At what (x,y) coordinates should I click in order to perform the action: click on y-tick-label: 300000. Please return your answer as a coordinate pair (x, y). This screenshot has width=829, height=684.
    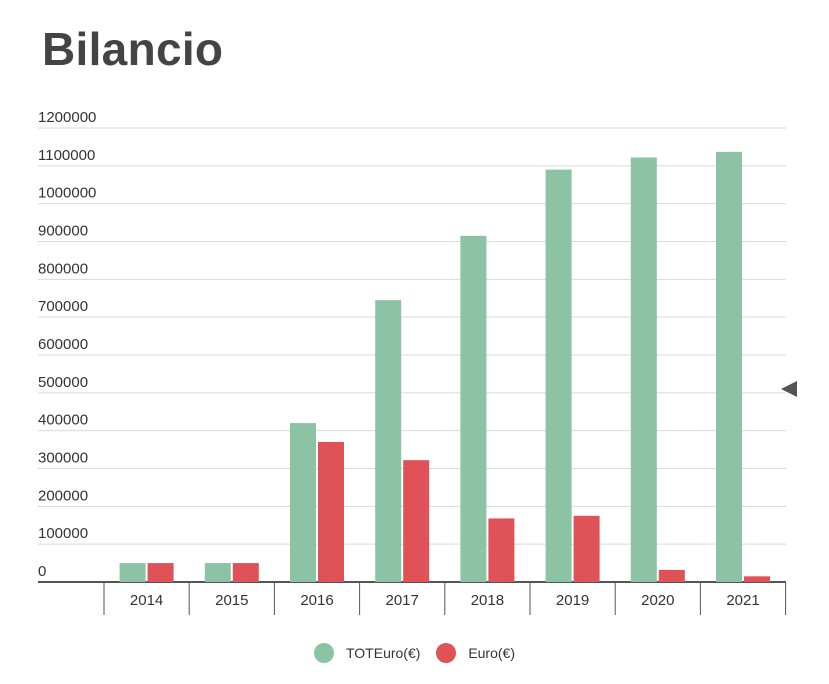
    Looking at the image, I should click on (63, 458).